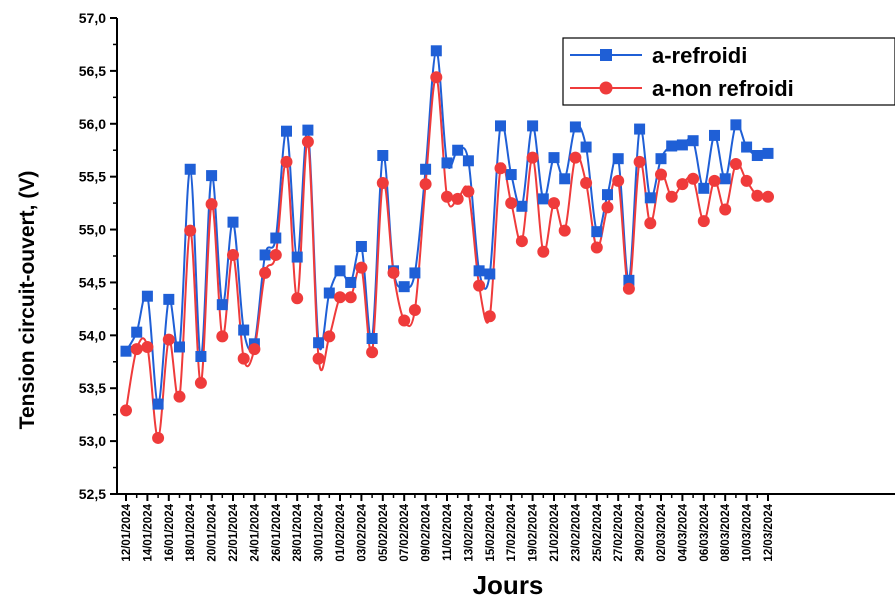 The height and width of the screenshot is (606, 895). Describe the element at coordinates (191, 532) in the screenshot. I see `x-tick-label: 18/01/2024` at that location.